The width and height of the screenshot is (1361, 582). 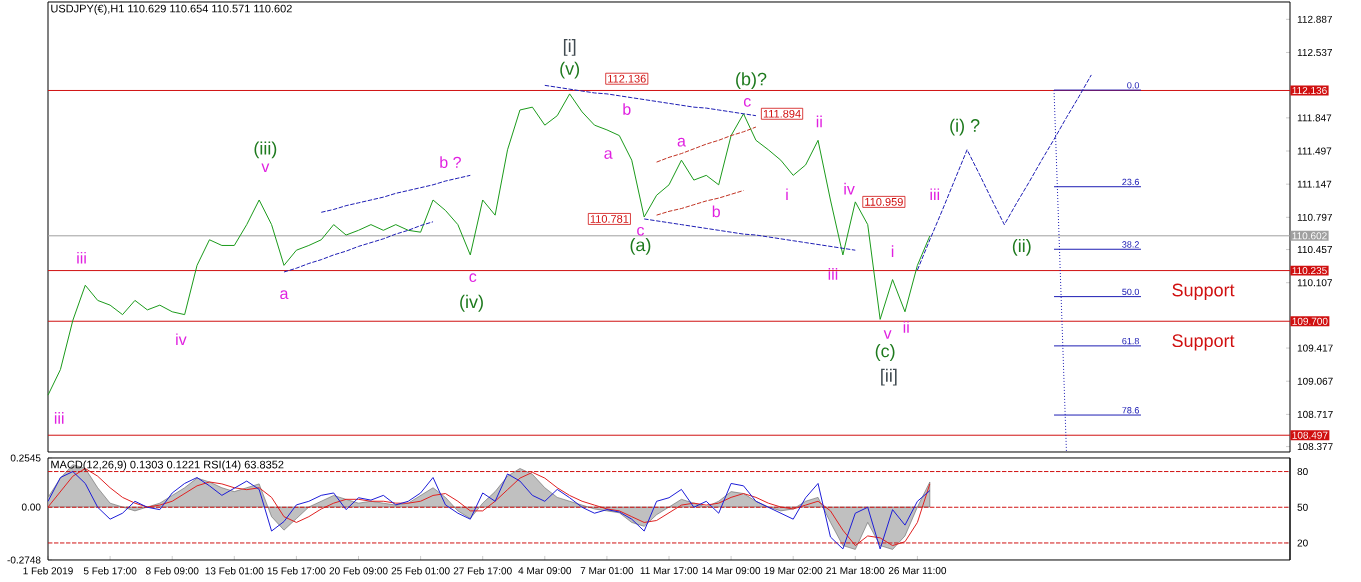 I want to click on x-tick-label: 19 Mar 02:00, so click(x=793, y=571).